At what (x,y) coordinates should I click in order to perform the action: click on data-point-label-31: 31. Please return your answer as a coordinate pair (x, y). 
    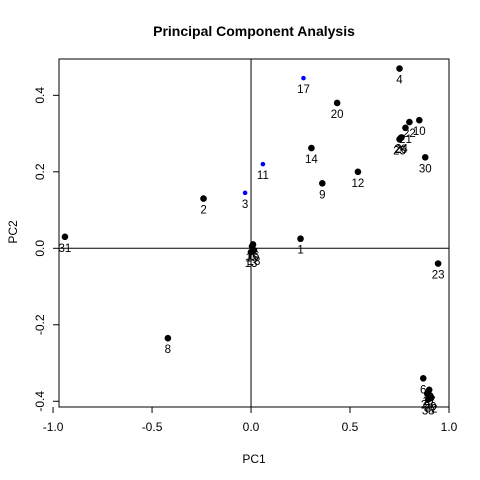
    Looking at the image, I should click on (65, 249).